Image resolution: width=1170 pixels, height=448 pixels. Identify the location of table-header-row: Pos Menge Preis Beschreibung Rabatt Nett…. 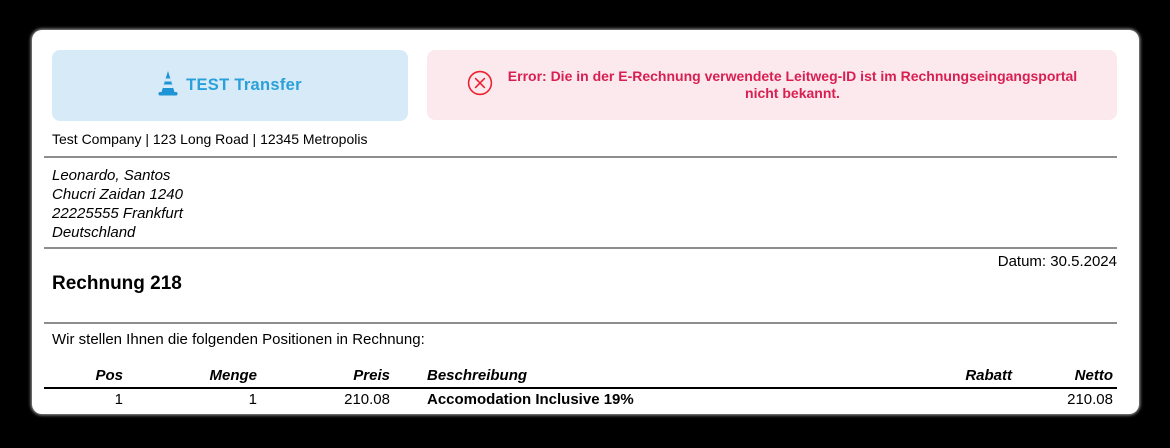
(580, 378).